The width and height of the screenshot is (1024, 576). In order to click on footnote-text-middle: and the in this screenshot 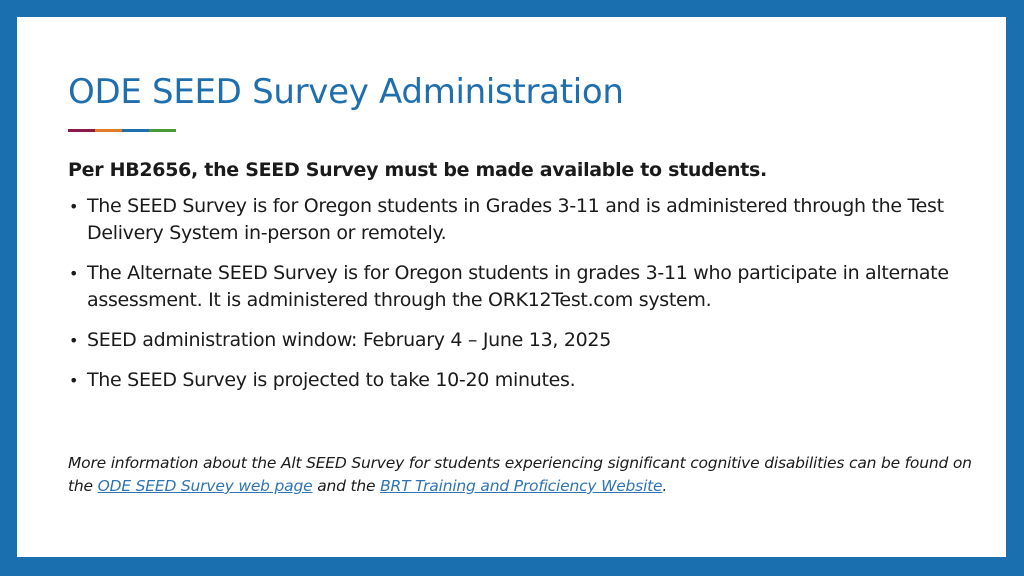, I will do `click(346, 486)`.